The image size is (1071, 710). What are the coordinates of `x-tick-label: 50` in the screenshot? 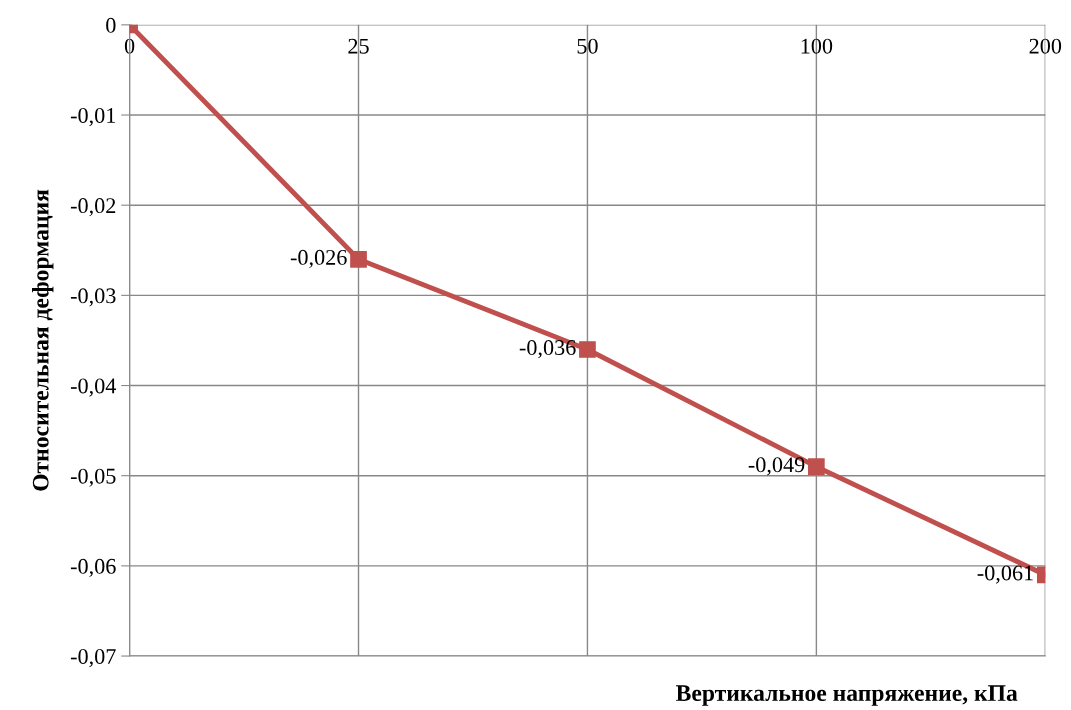 It's located at (587, 46).